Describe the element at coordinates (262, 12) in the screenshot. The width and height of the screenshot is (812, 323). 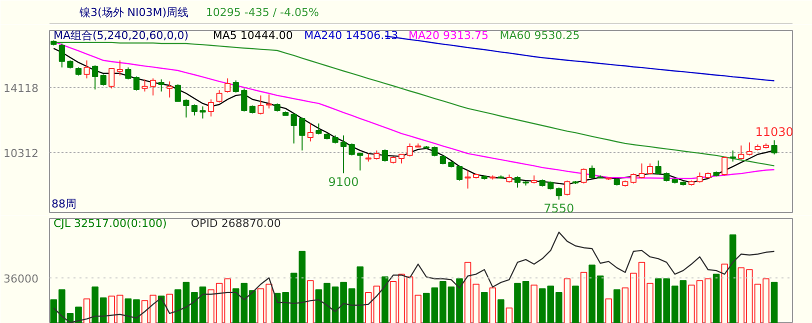
I see `chart-subtitle: 10295 -435 / -4.05%` at that location.